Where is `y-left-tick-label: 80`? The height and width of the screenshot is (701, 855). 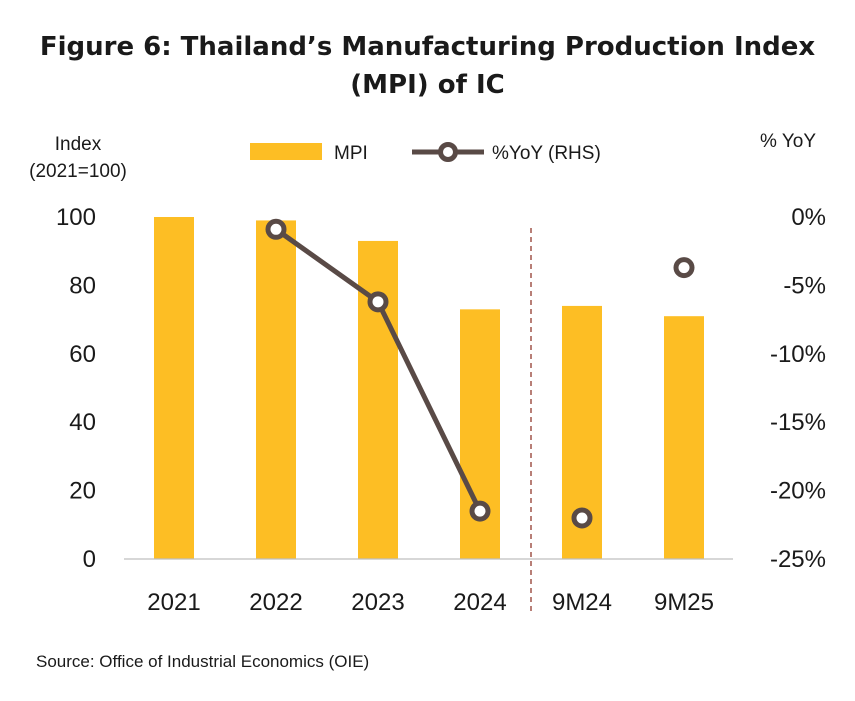 y-left-tick-label: 80 is located at coordinates (82, 285).